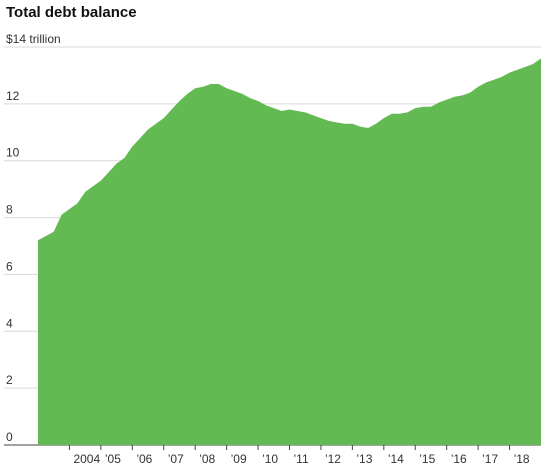  What do you see at coordinates (239, 459) in the screenshot?
I see `x-tick-label: ’09` at bounding box center [239, 459].